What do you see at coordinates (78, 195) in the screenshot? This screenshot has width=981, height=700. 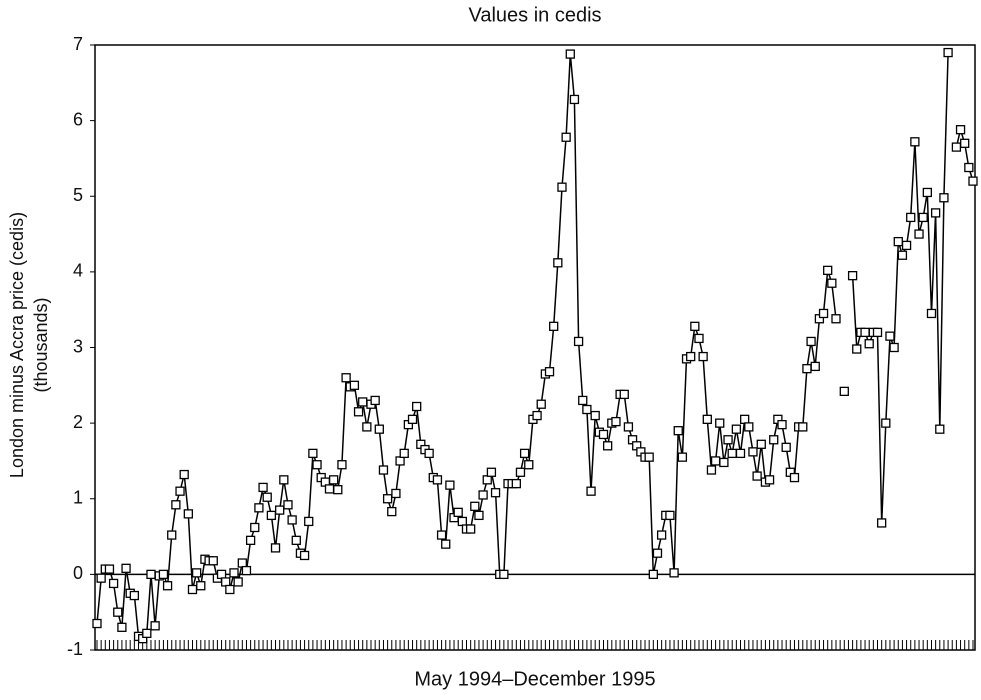 I see `y-tick-label: 5` at bounding box center [78, 195].